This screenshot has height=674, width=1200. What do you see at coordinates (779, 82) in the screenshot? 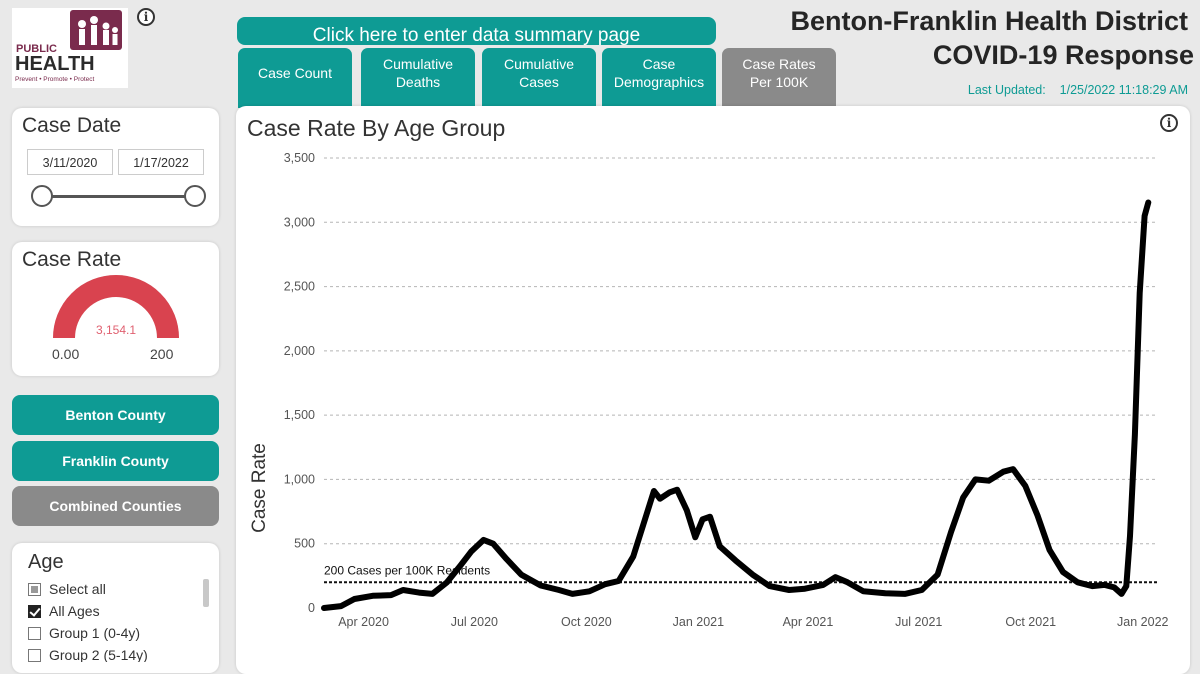
I see `tab-label: Per 100K` at bounding box center [779, 82].